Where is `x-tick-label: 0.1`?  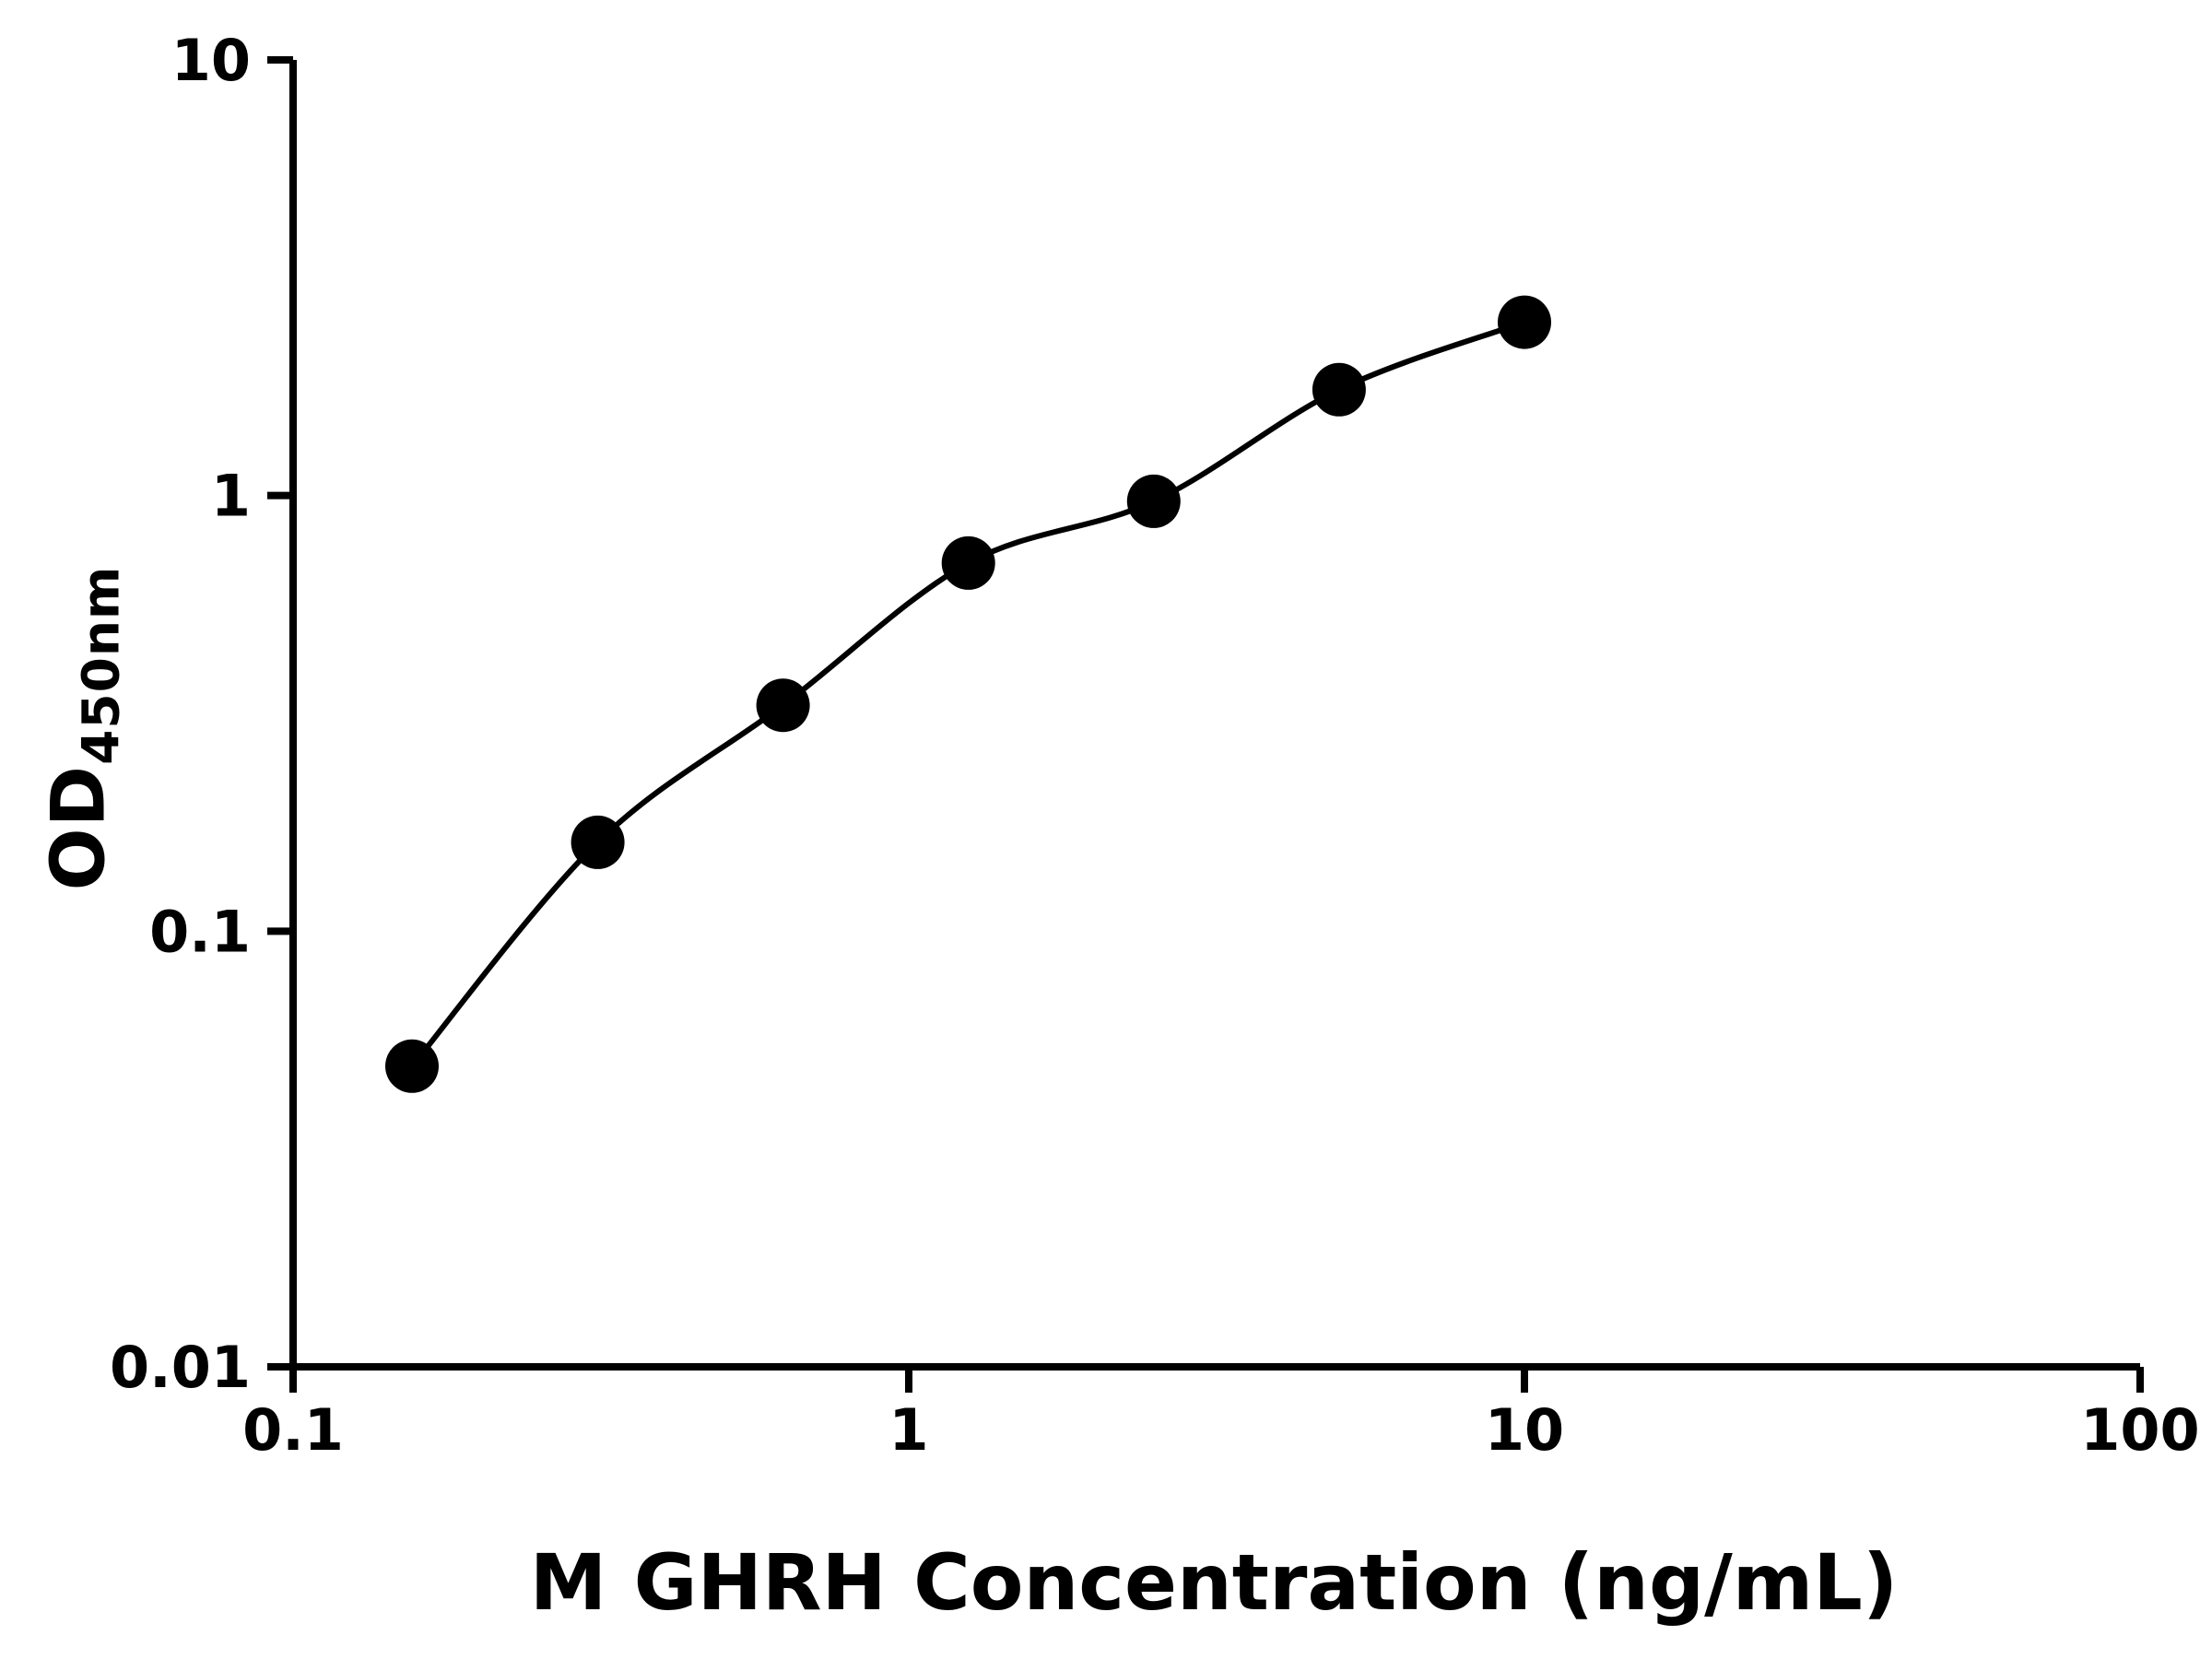
x-tick-label: 0.1 is located at coordinates (293, 1430).